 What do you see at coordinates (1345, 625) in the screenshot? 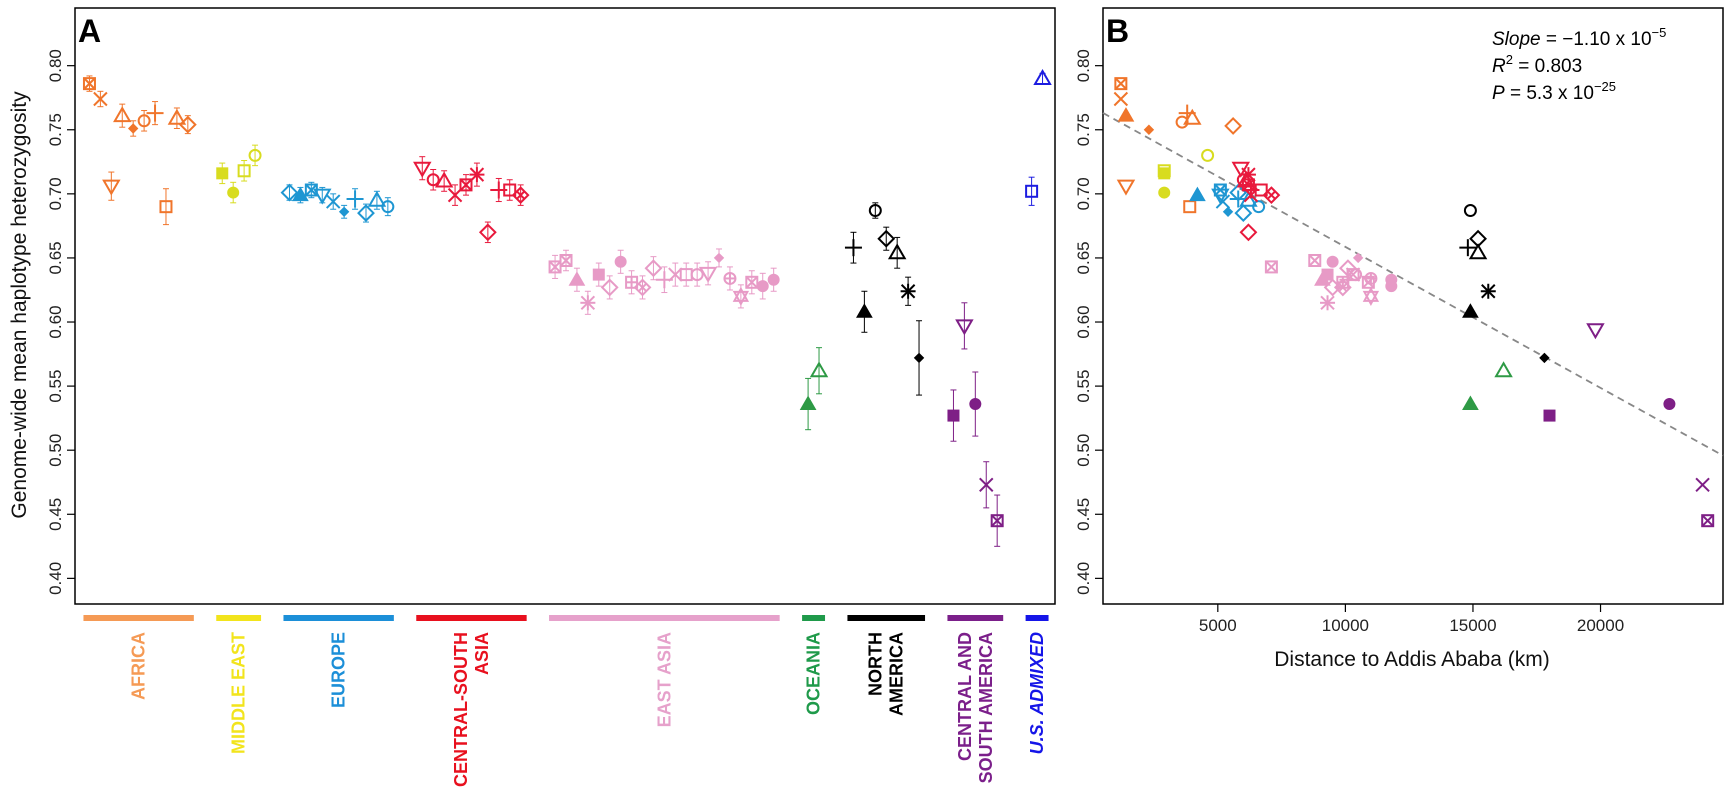
I see `panel-b-x-tick-label: 10000` at bounding box center [1345, 625].